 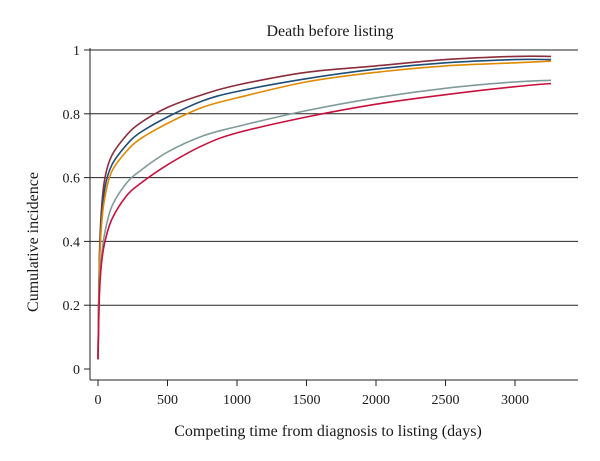 What do you see at coordinates (329, 31) in the screenshot?
I see `chart-title: Death before listing` at bounding box center [329, 31].